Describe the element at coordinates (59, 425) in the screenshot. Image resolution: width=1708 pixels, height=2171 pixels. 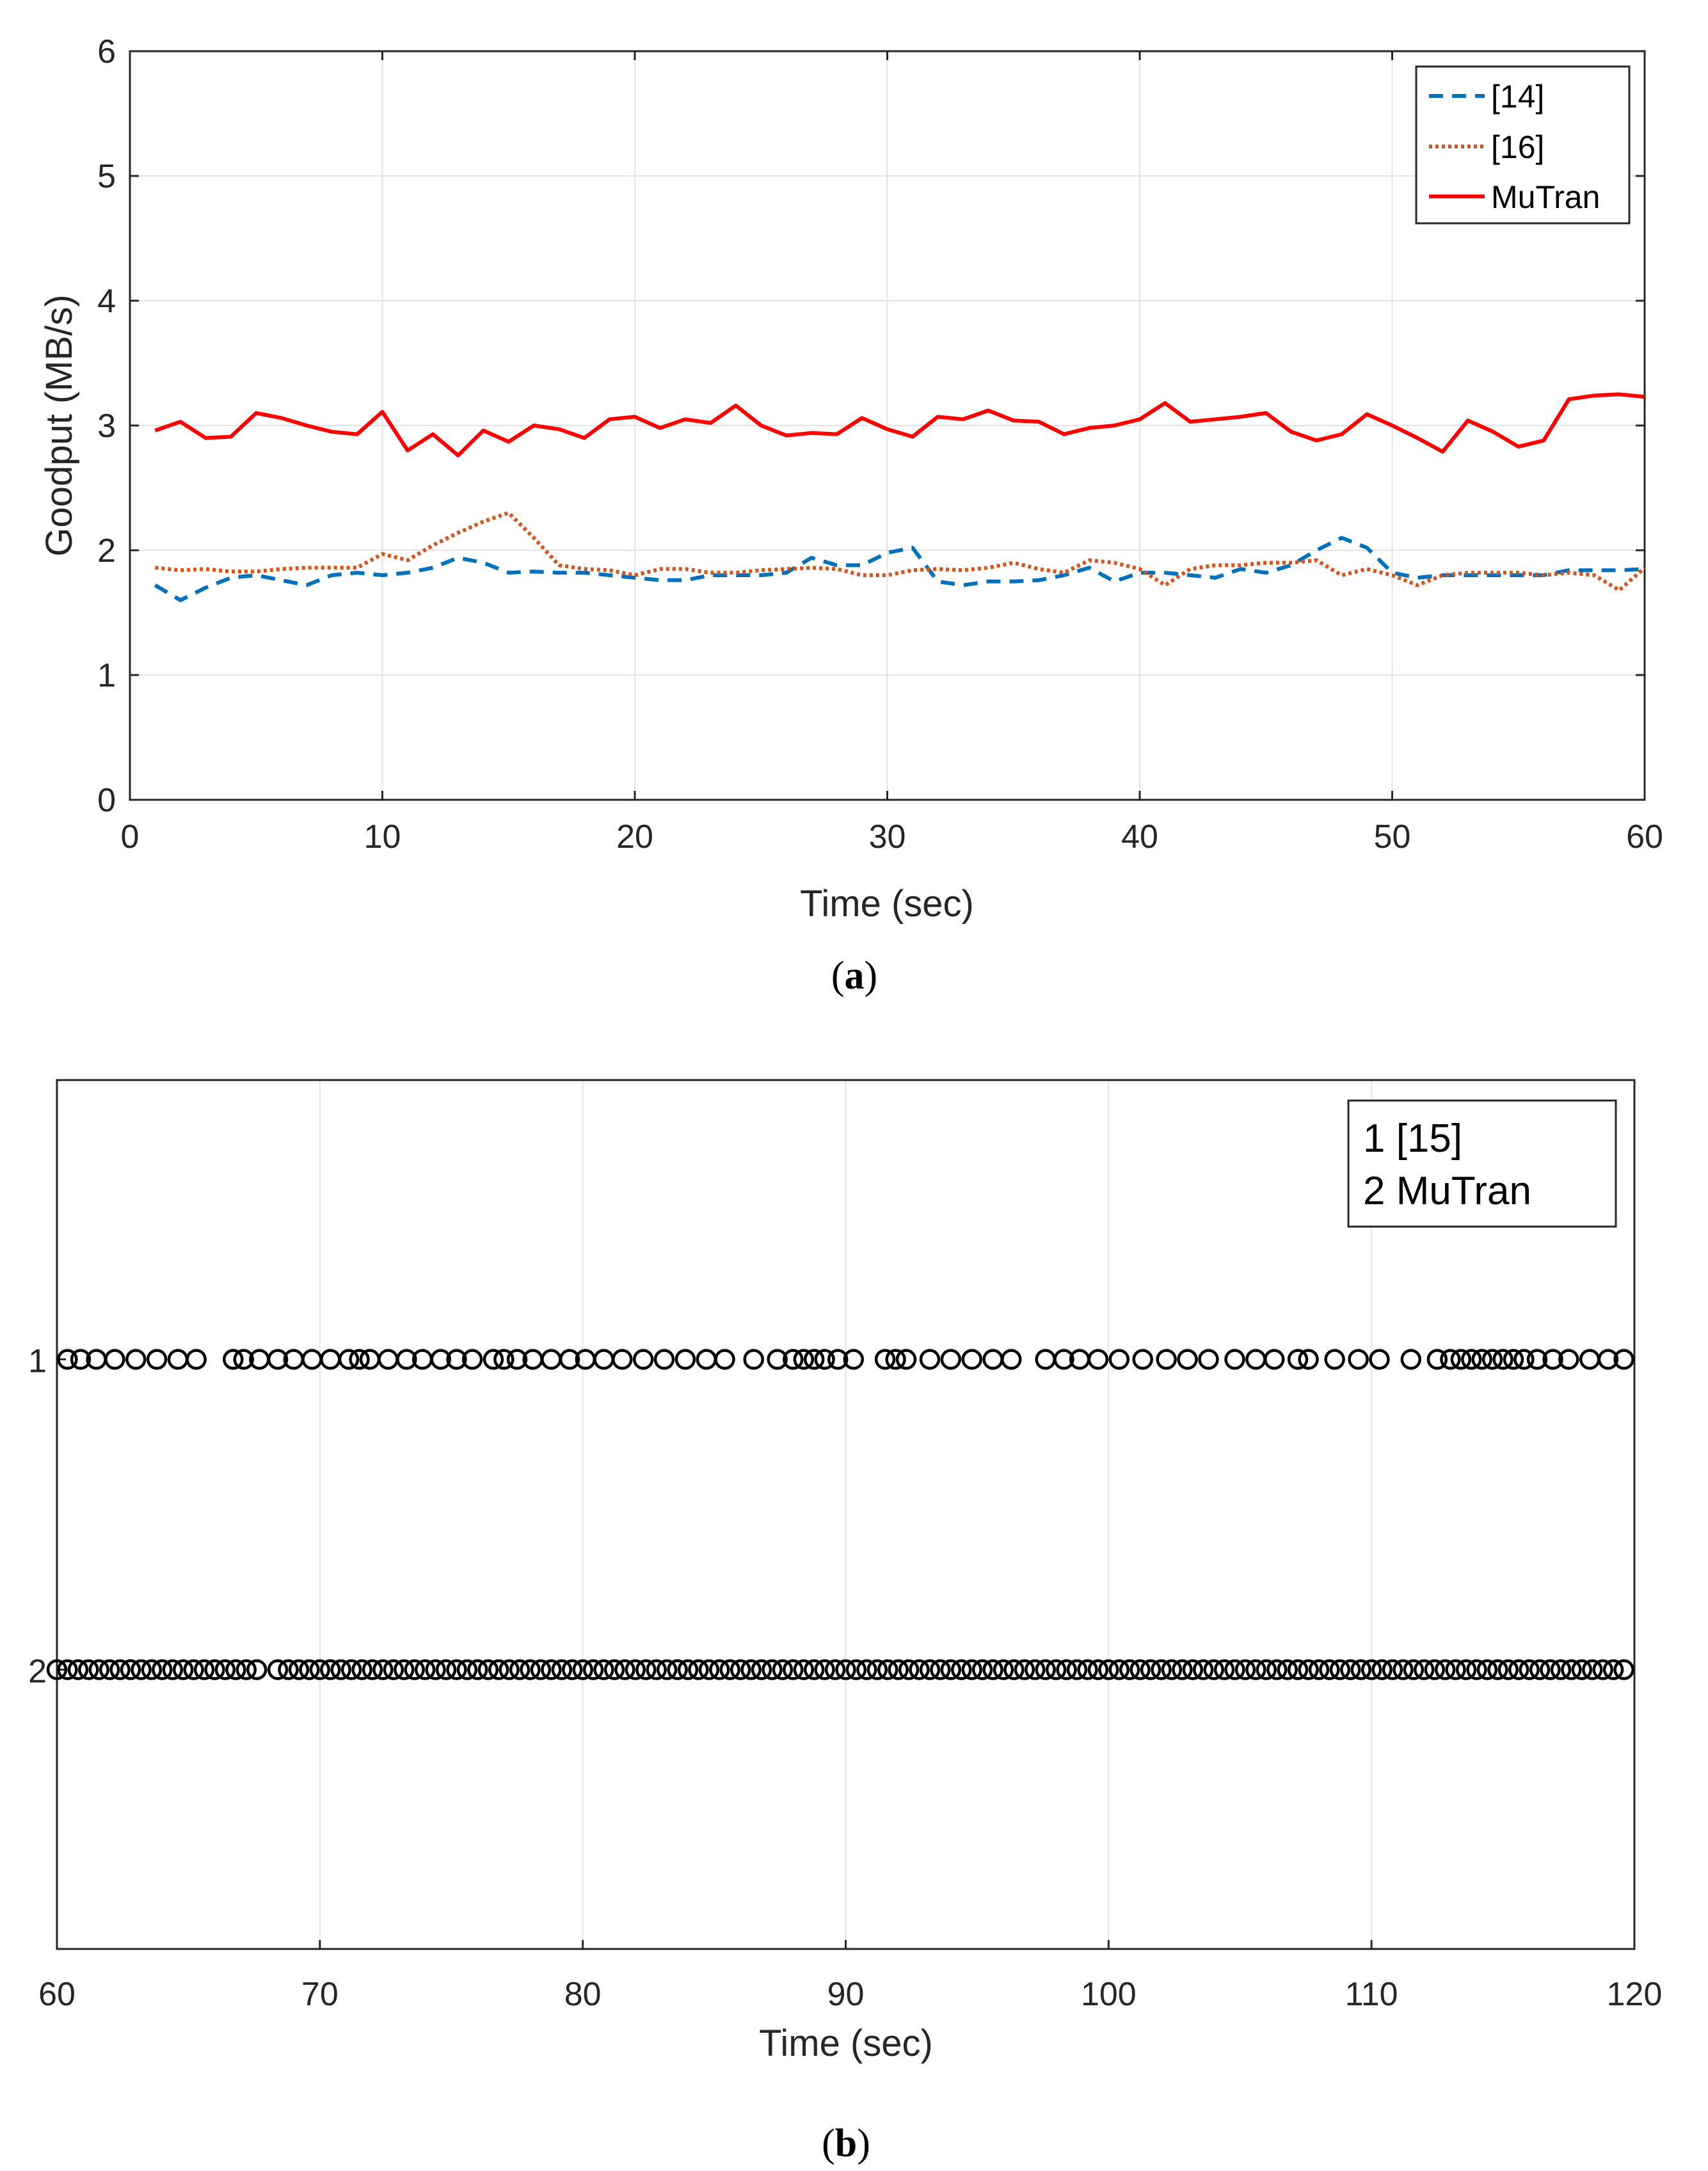
I see `chart-a-ylabel: Goodput (MB/s)` at that location.